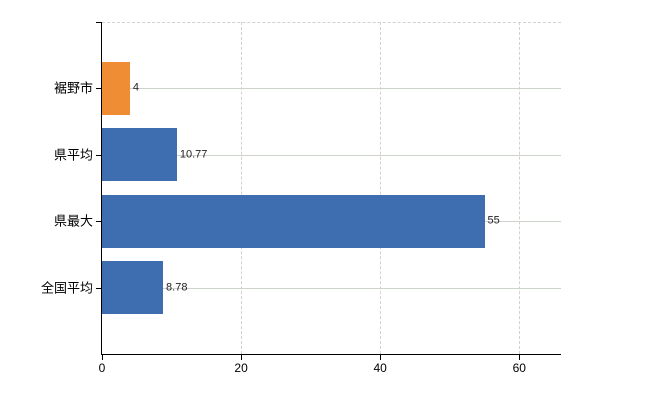 The width and height of the screenshot is (650, 400). What do you see at coordinates (331, 22) in the screenshot?
I see `plot-top-border` at bounding box center [331, 22].